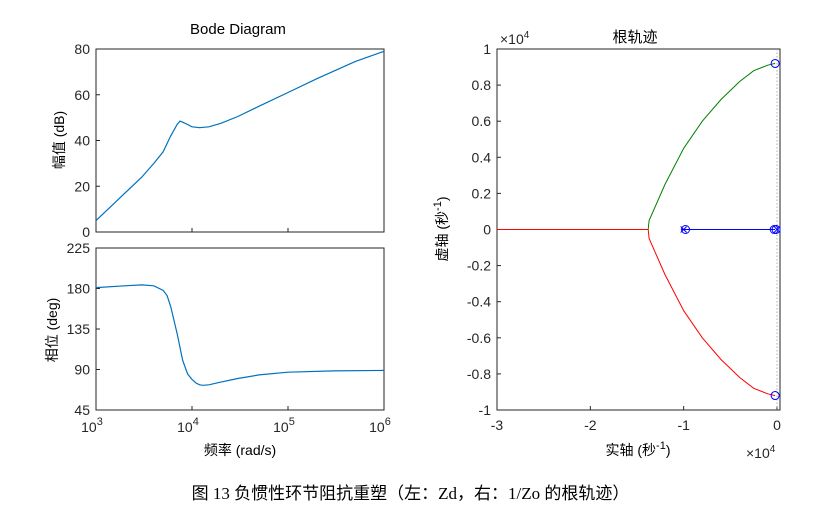 The height and width of the screenshot is (517, 821). What do you see at coordinates (52, 330) in the screenshot?
I see `phase-ylabel: 相位 (deg)` at bounding box center [52, 330].